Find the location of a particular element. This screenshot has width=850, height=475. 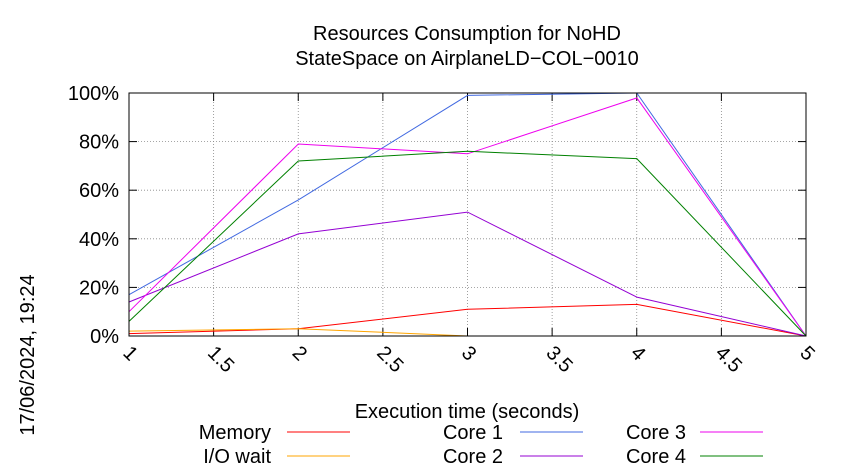

series-line-i-o-wait is located at coordinates (298, 332).